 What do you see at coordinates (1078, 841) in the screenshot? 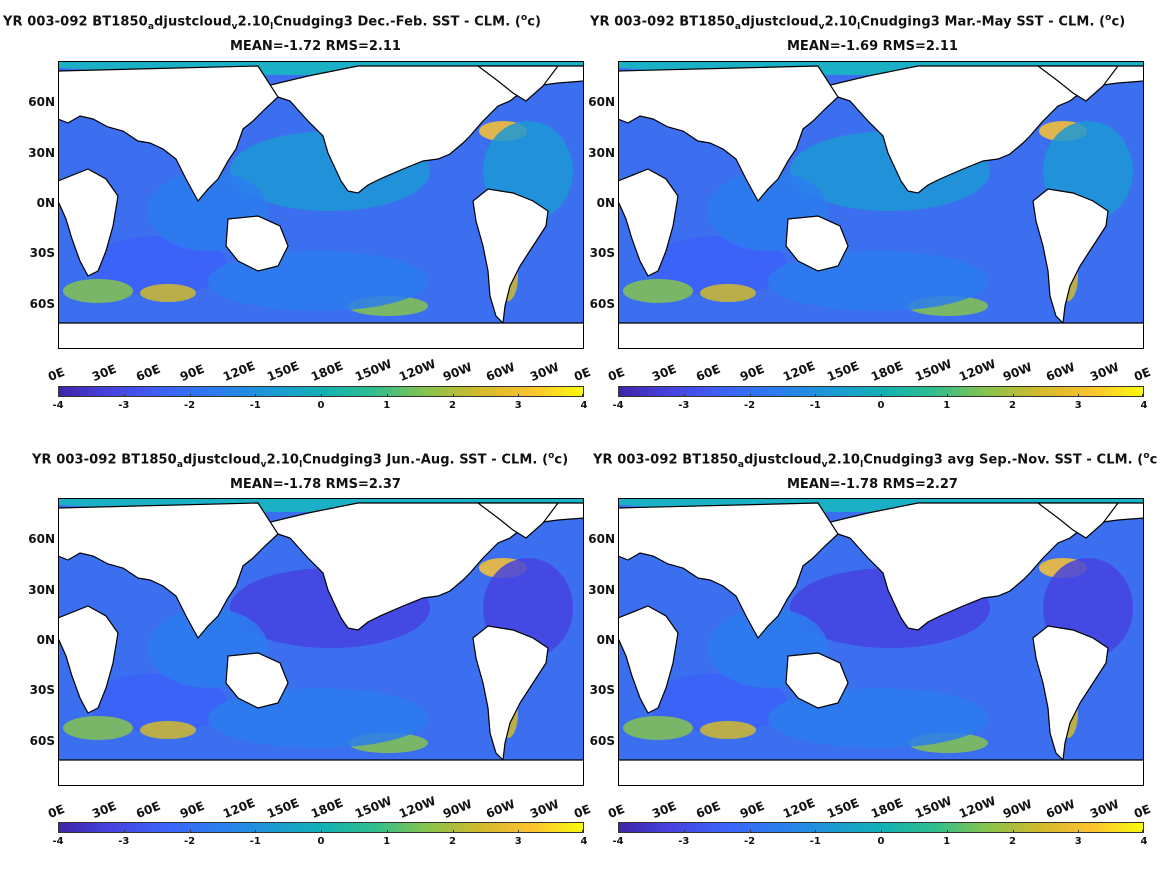
I see `colorbar-tick-label: 3` at bounding box center [1078, 841].